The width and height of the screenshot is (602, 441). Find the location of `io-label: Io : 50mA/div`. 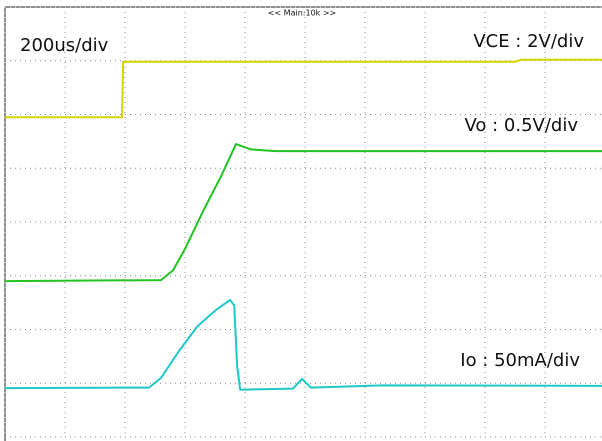

io-label: Io : 50mA/div is located at coordinates (520, 360).